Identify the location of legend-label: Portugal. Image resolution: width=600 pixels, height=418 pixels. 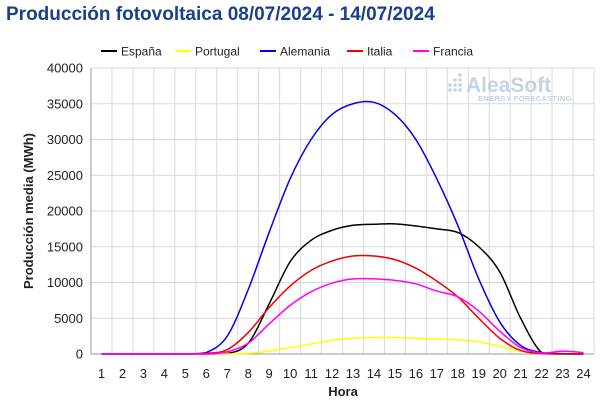
(217, 52).